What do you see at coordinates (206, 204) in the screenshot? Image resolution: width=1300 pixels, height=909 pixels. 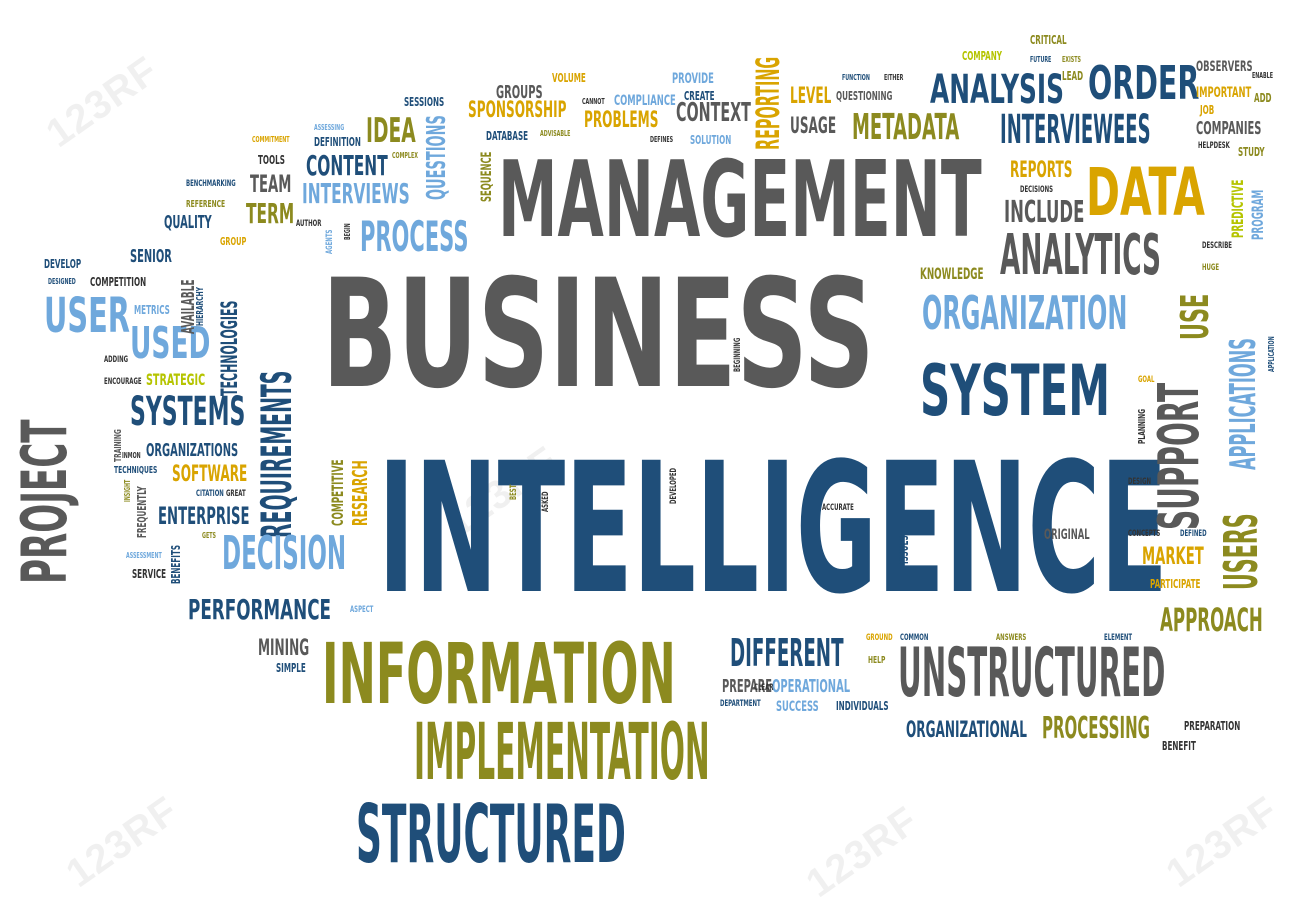 I see `word-reference: REFERENCE` at bounding box center [206, 204].